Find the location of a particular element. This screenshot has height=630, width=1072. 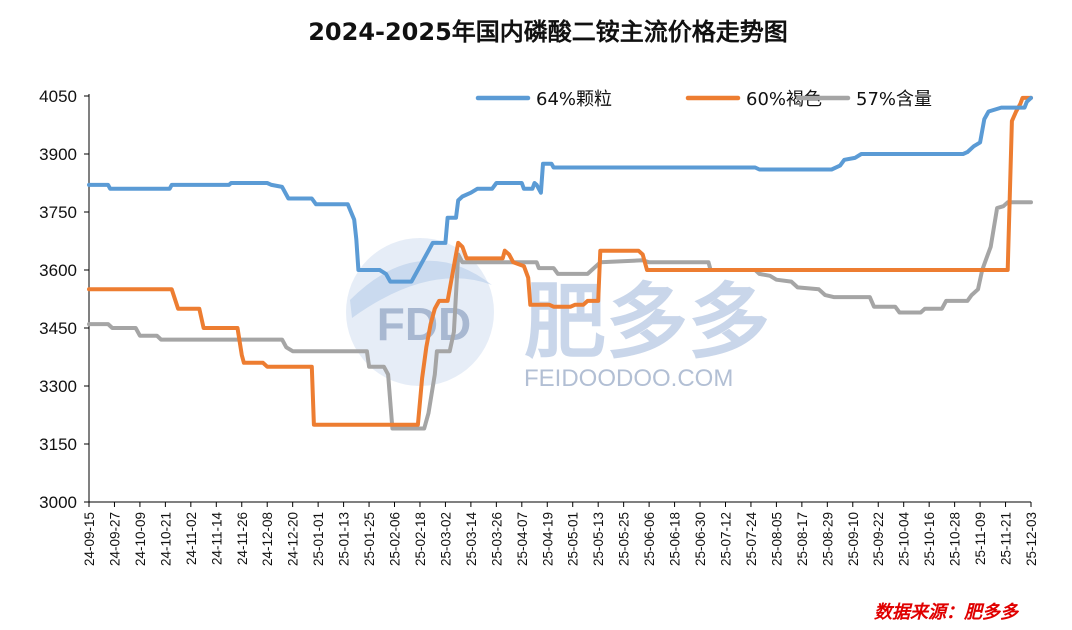

x-tick-label: 25-05-01 is located at coordinates (573, 539).